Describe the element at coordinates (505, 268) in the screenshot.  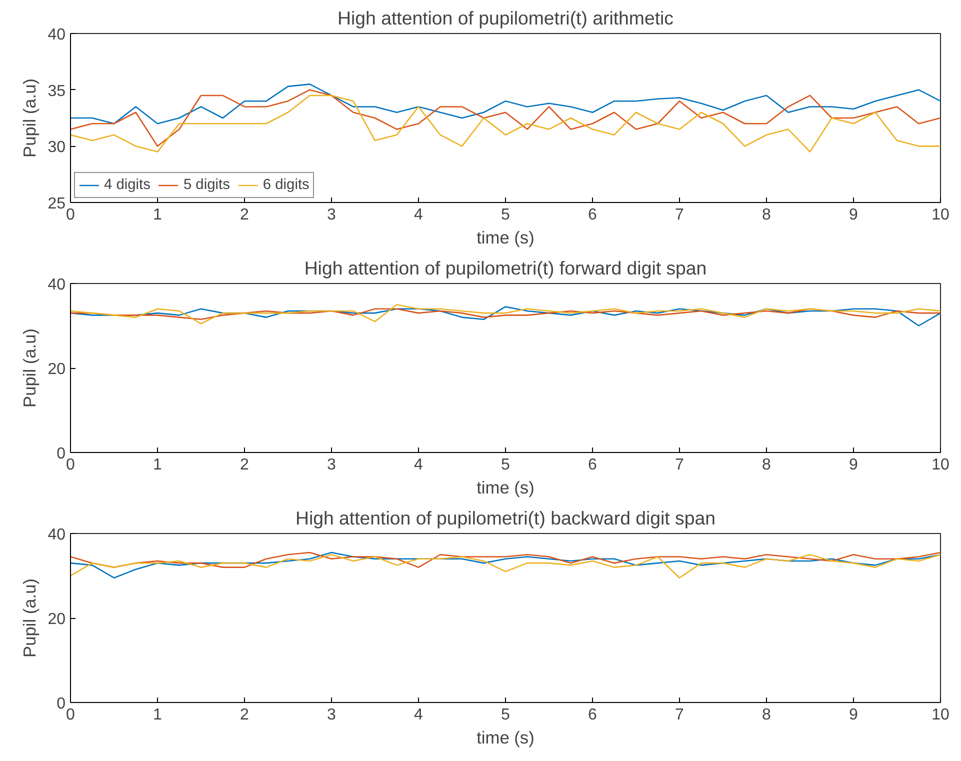
I see `chart-title: High attention of pupilometri(t) forward digit span` at that location.